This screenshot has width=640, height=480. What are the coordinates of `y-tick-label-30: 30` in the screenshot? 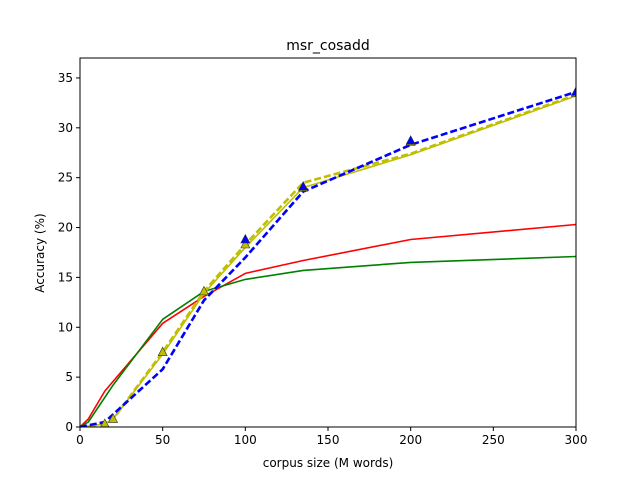 It's located at (65, 128).